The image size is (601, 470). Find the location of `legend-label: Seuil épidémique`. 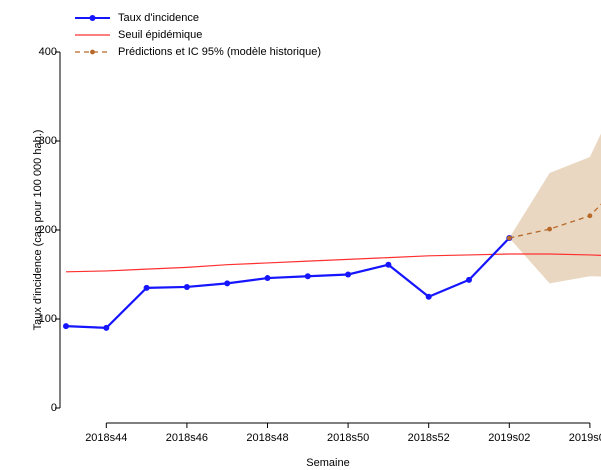

legend-label: Seuil épidémique is located at coordinates (160, 35).